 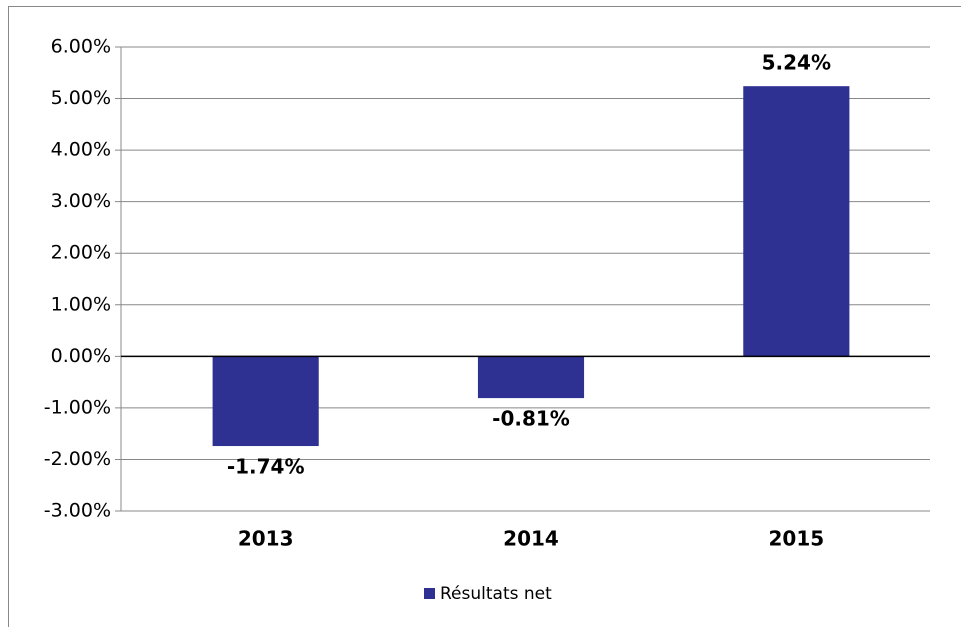 I want to click on data-label: 5.24%, so click(x=796, y=63).